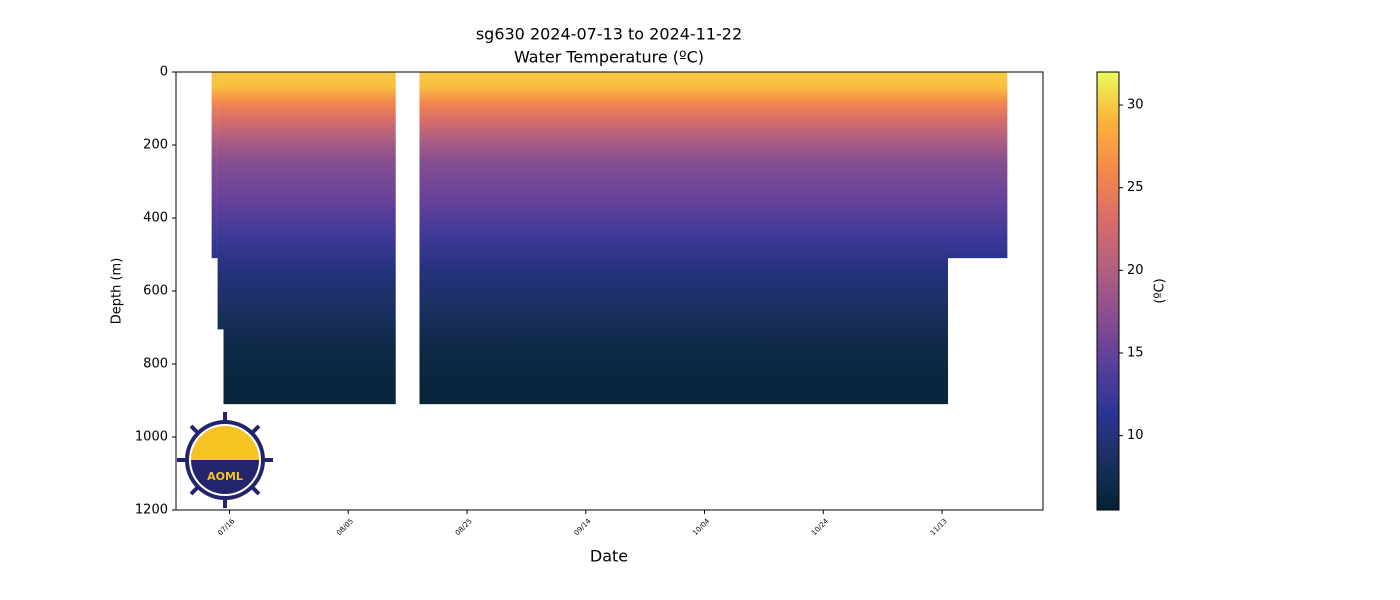  What do you see at coordinates (155, 291) in the screenshot?
I see `y-tick-label: 600` at bounding box center [155, 291].